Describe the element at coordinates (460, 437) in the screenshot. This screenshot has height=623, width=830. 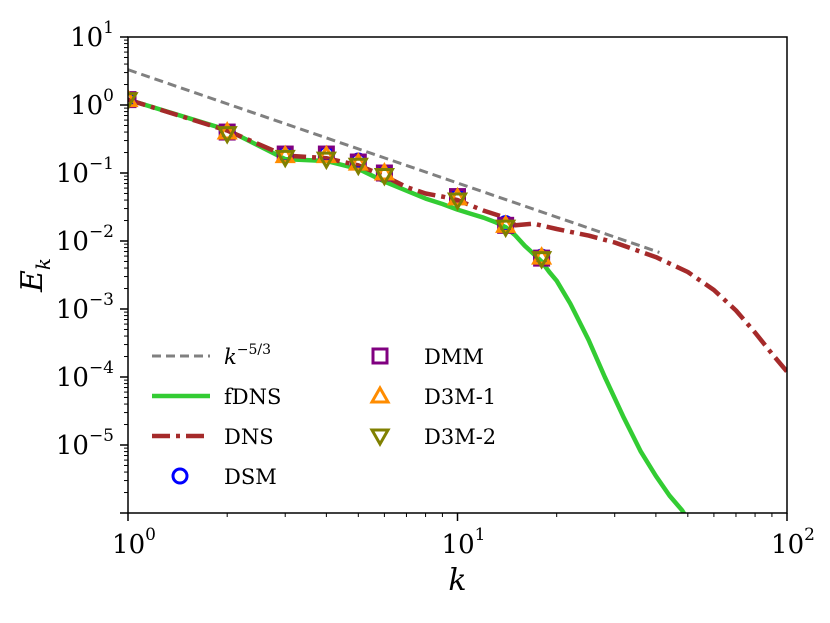
I see `legend-label: D3M-2` at that location.